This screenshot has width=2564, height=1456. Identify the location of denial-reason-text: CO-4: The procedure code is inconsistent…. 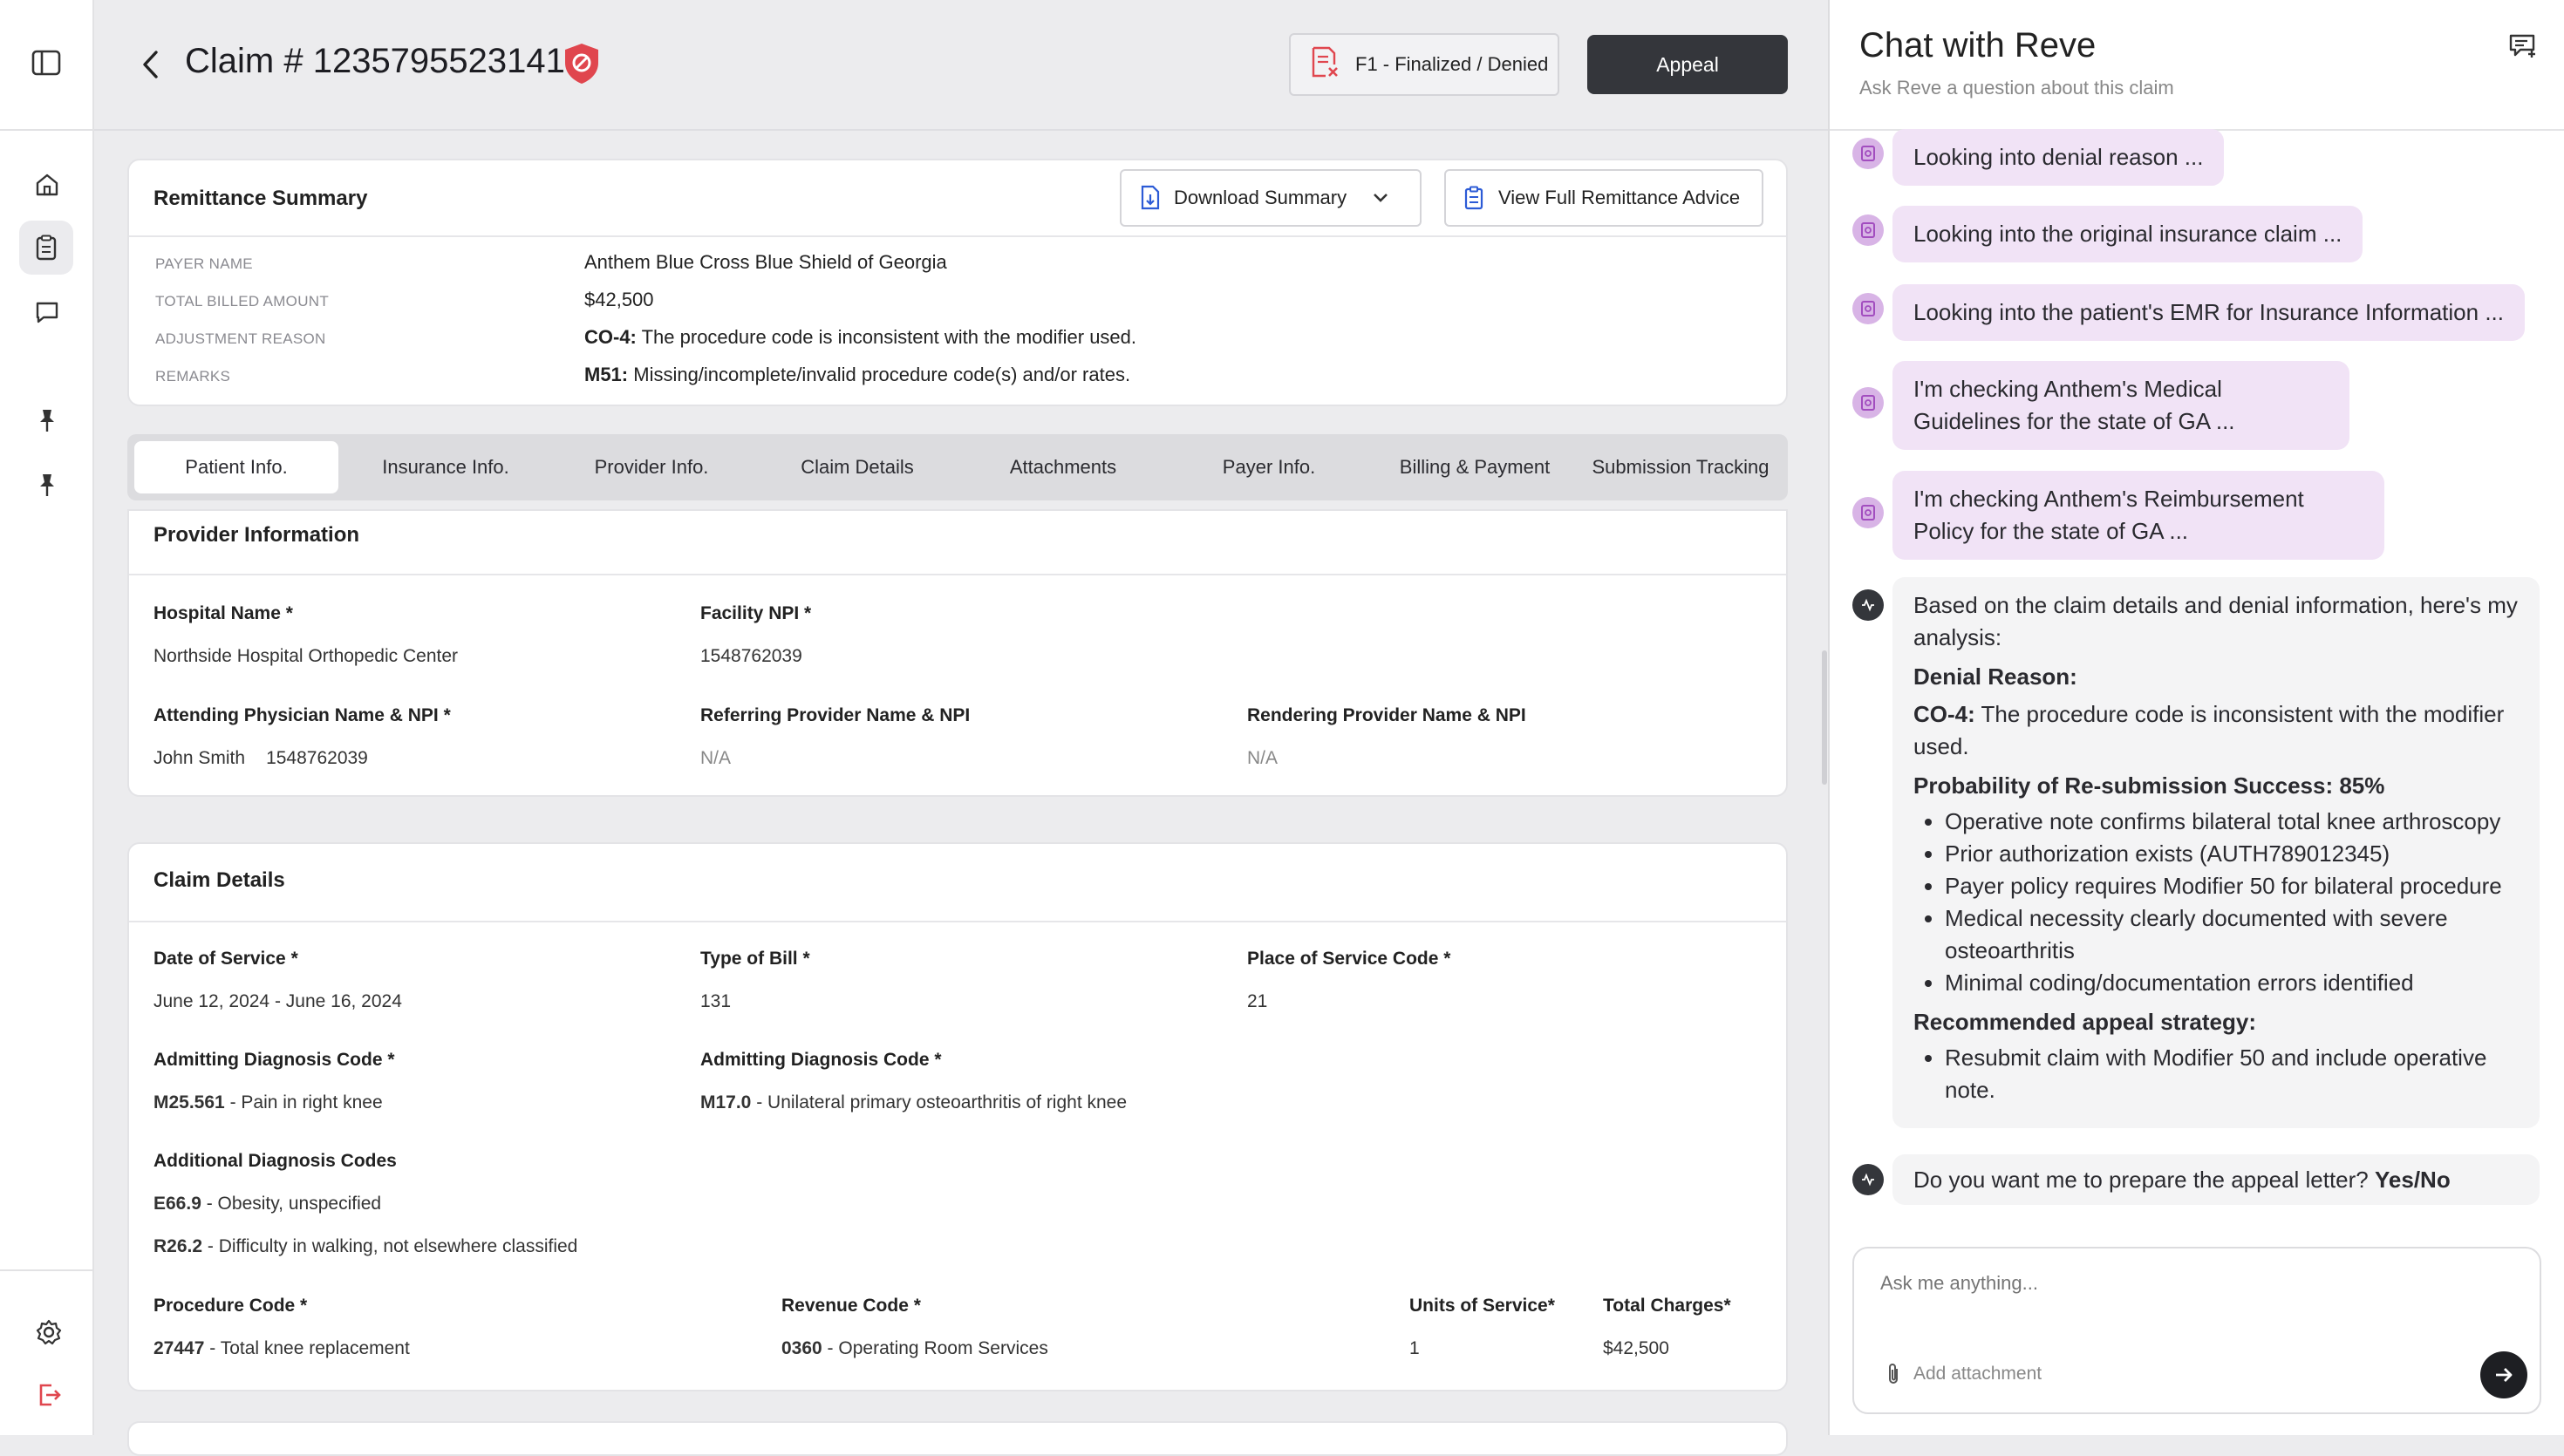
(2209, 730).